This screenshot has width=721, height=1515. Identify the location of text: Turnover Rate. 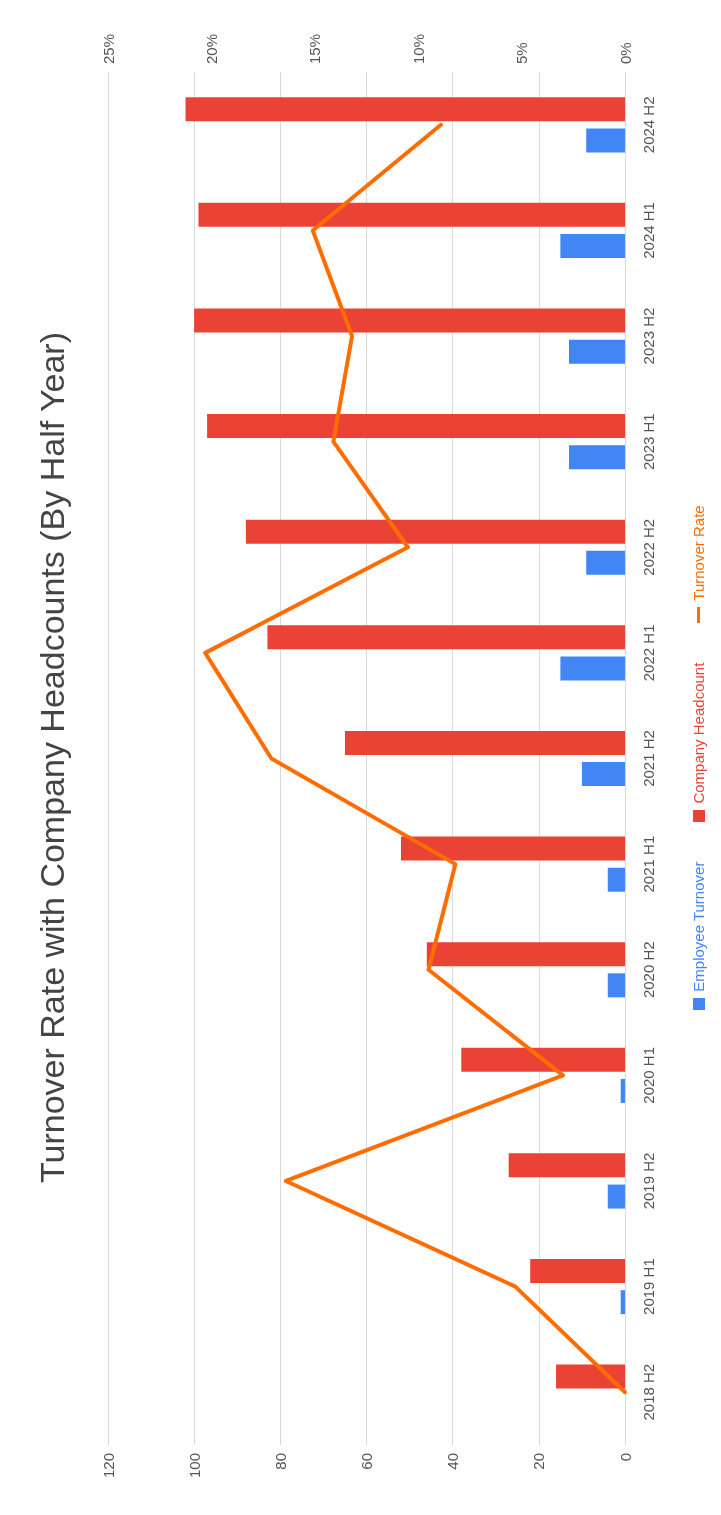
(698, 553).